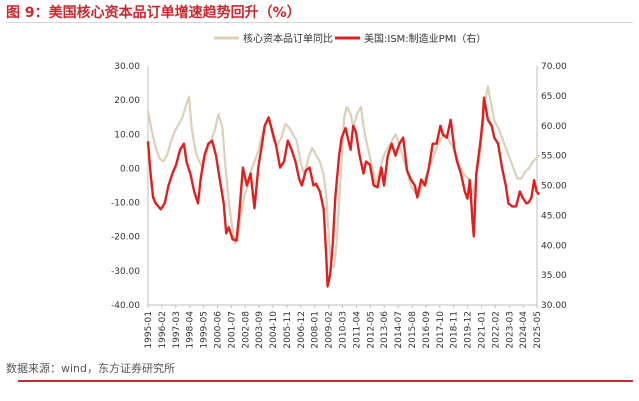 This screenshot has width=639, height=401. What do you see at coordinates (218, 330) in the screenshot?
I see `x-axis-tick-label: 2000-06` at bounding box center [218, 330].